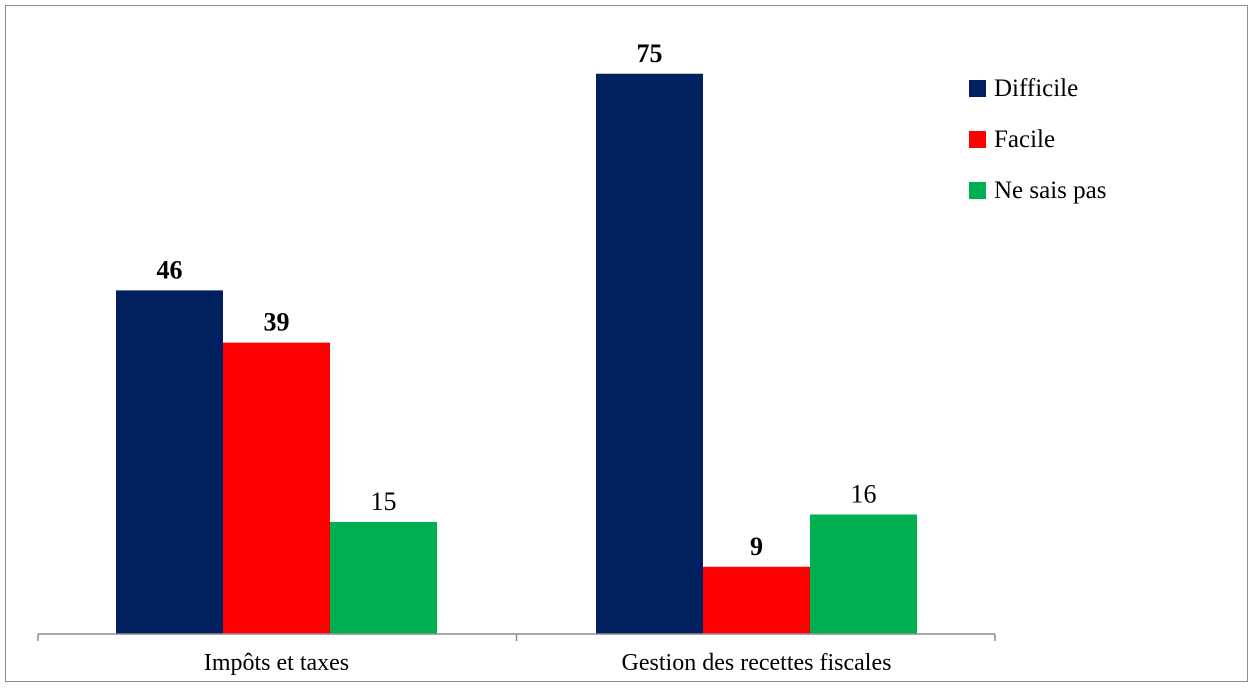 The image size is (1256, 694). Describe the element at coordinates (277, 322) in the screenshot. I see `data-label: 39` at that location.